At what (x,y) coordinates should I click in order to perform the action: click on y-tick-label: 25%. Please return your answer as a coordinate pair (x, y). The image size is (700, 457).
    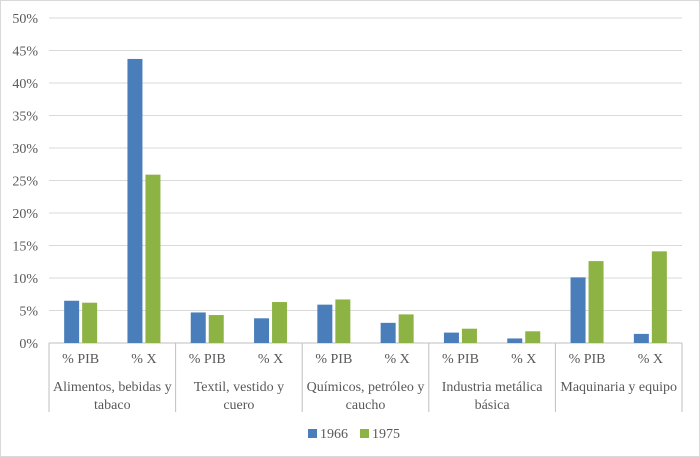
    Looking at the image, I should click on (25, 182).